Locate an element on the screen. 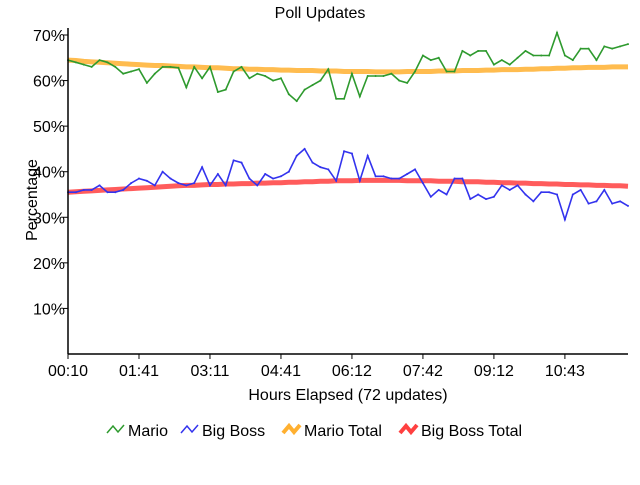 The image size is (640, 485). legend-label: Mario Total is located at coordinates (343, 431).